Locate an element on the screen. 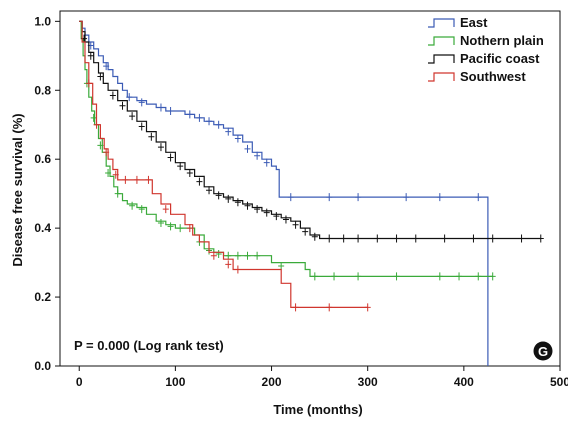 The height and width of the screenshot is (423, 568). x-tick-label: 500 is located at coordinates (559, 382).